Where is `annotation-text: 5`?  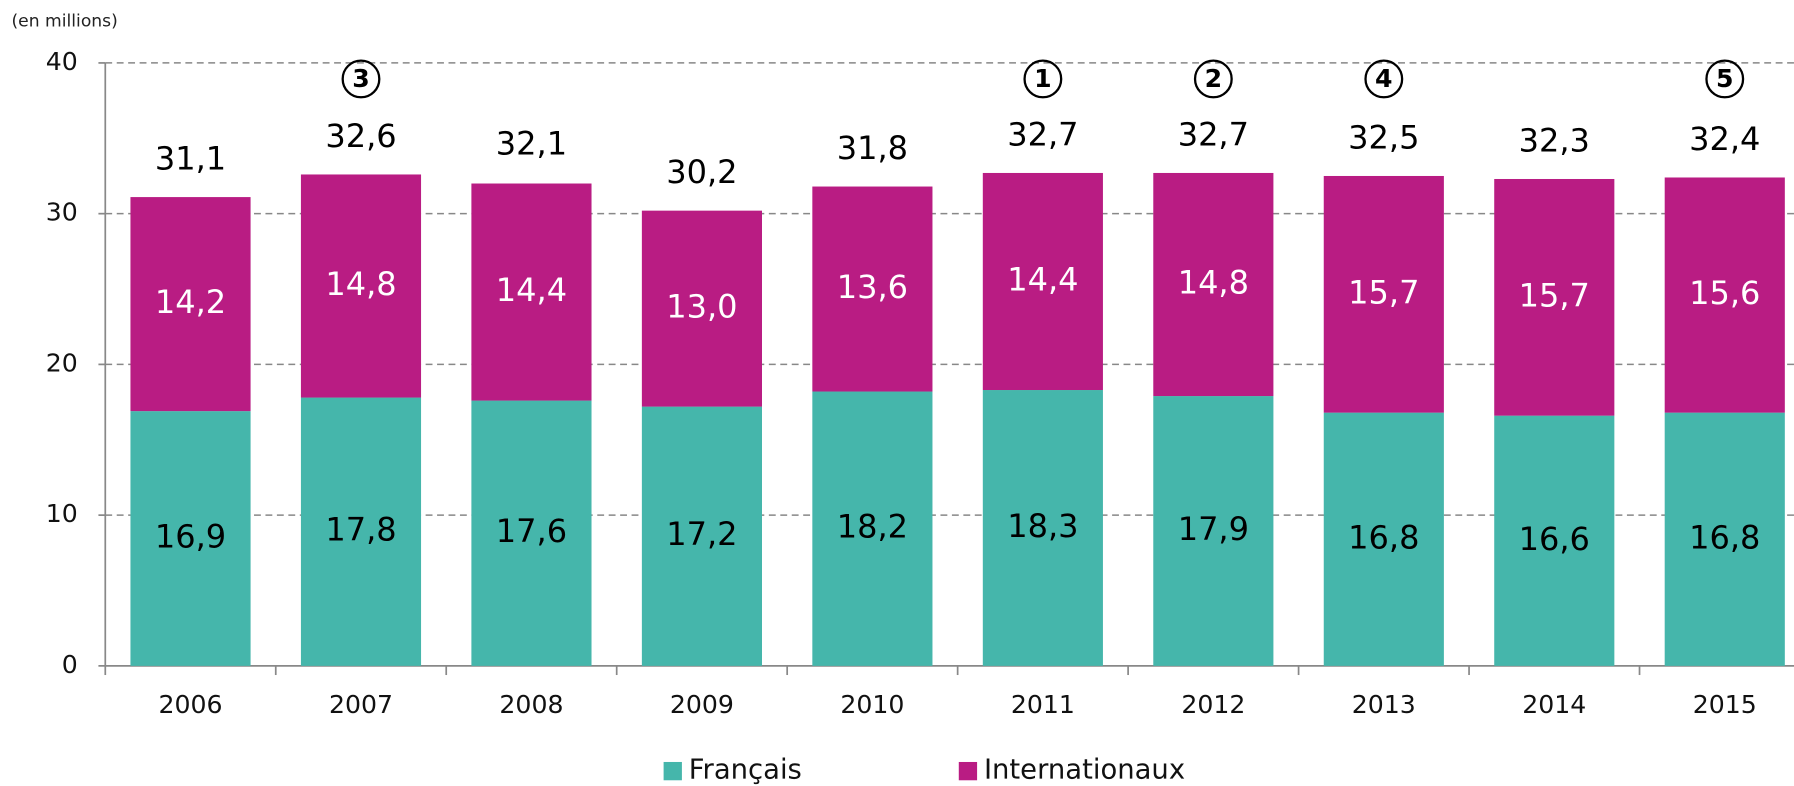
annotation-text: 5 is located at coordinates (1725, 78).